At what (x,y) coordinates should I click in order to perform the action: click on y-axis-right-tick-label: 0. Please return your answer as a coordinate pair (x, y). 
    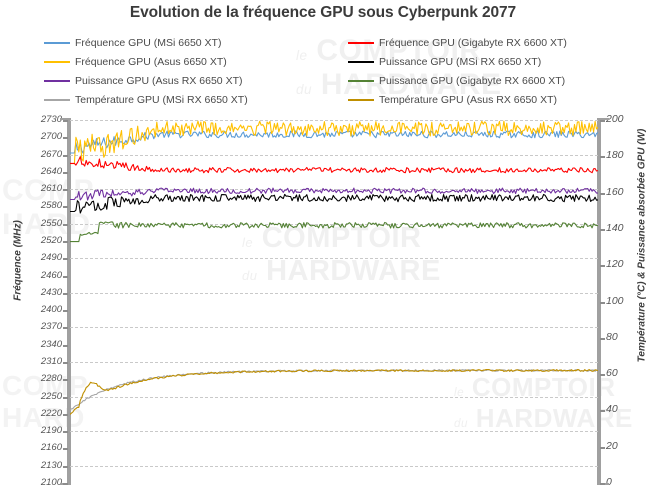
    Looking at the image, I should click on (609, 482).